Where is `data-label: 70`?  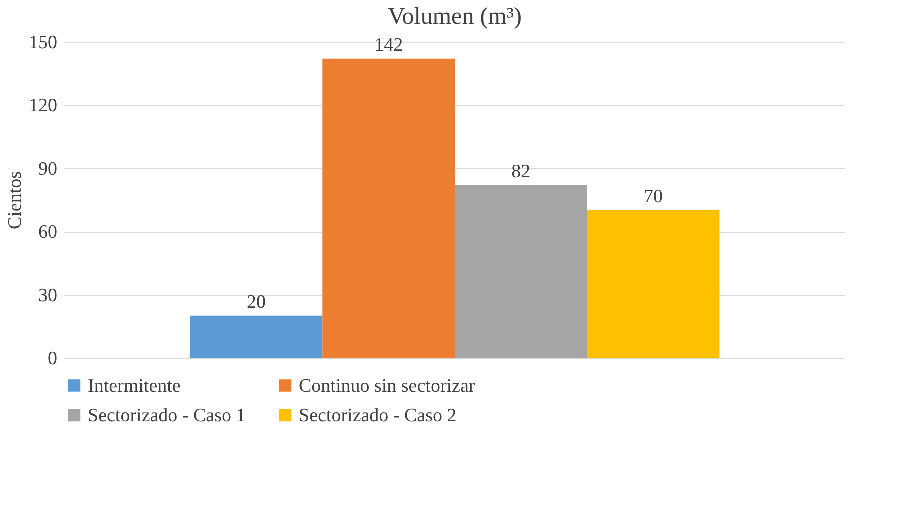
data-label: 70 is located at coordinates (654, 197).